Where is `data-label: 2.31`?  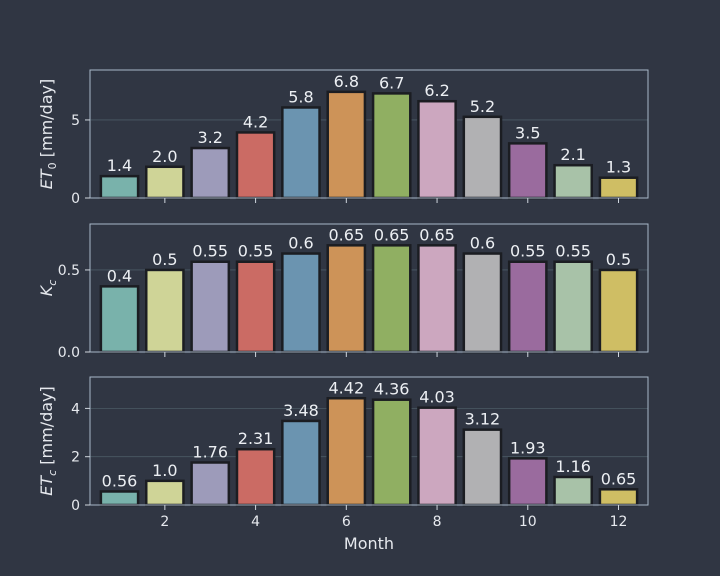
data-label: 2.31 is located at coordinates (256, 438).